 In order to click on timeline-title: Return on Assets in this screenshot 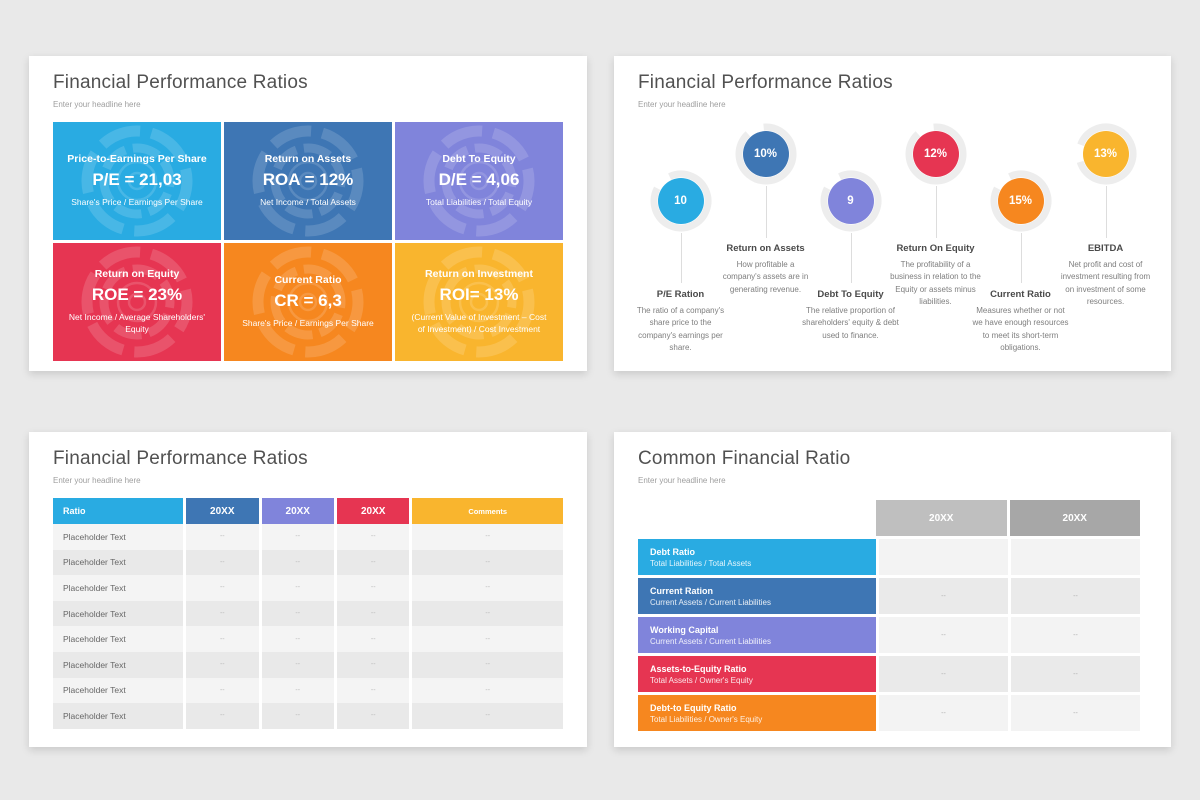, I will do `click(765, 248)`.